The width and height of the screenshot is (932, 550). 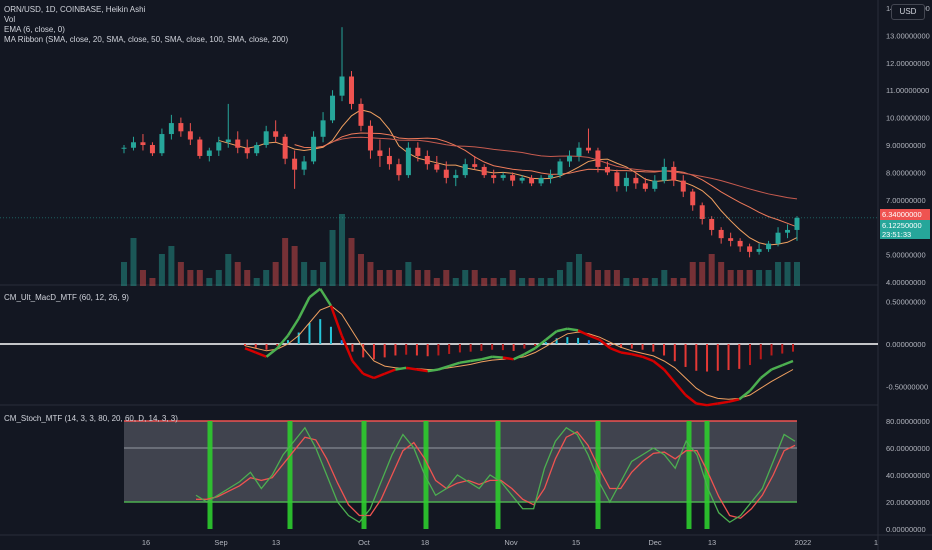 What do you see at coordinates (546, 180) in the screenshot?
I see `ma-ribbon-line` at bounding box center [546, 180].